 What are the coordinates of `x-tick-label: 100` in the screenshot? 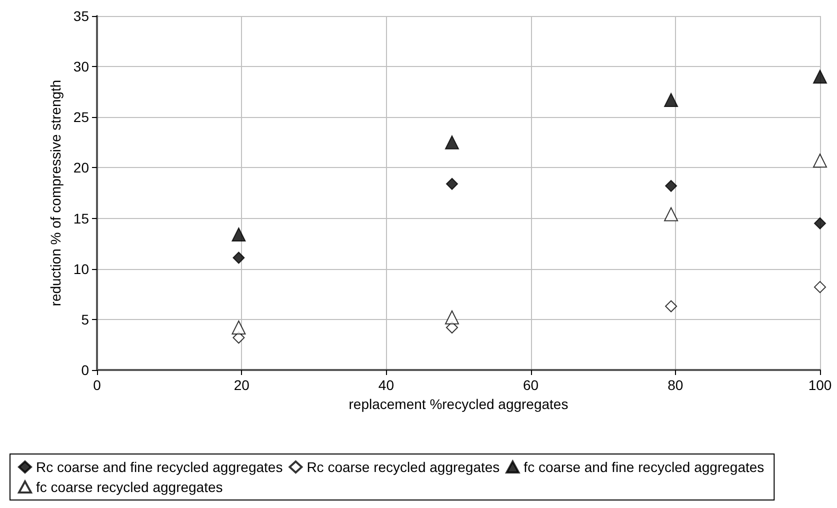 It's located at (820, 385).